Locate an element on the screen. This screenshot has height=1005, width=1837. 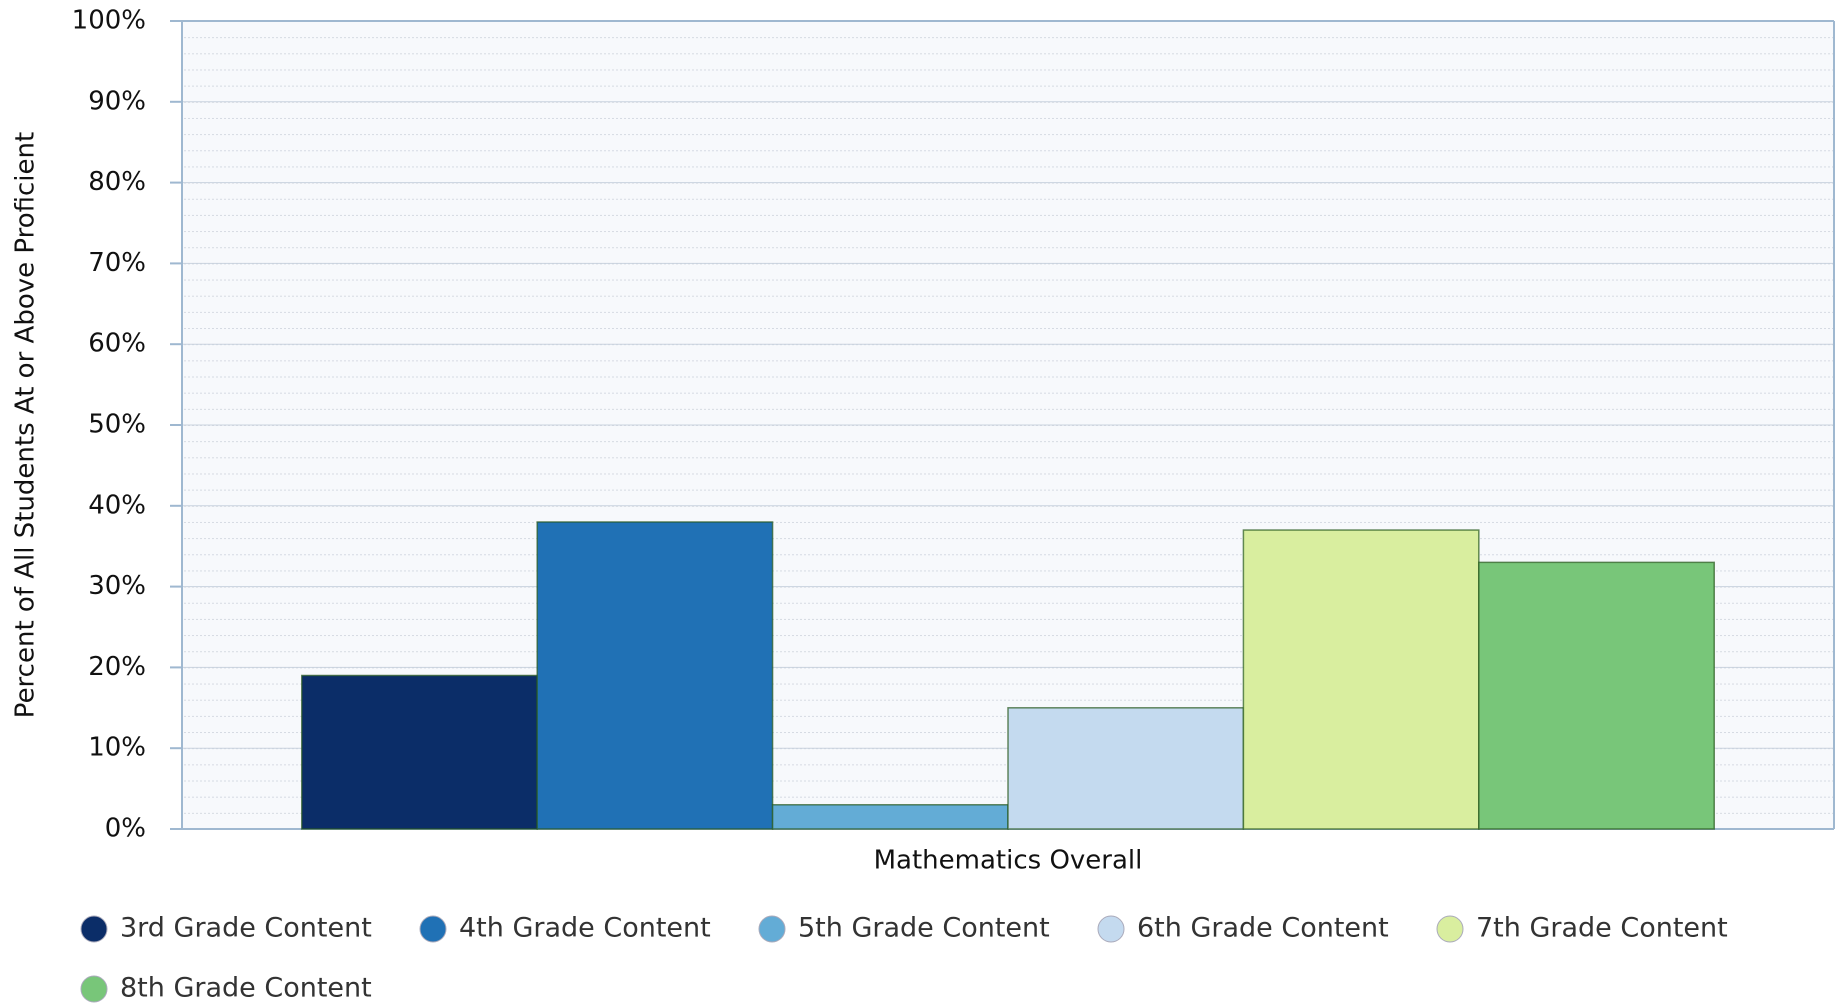
y-tick-label: 70% is located at coordinates (117, 263).